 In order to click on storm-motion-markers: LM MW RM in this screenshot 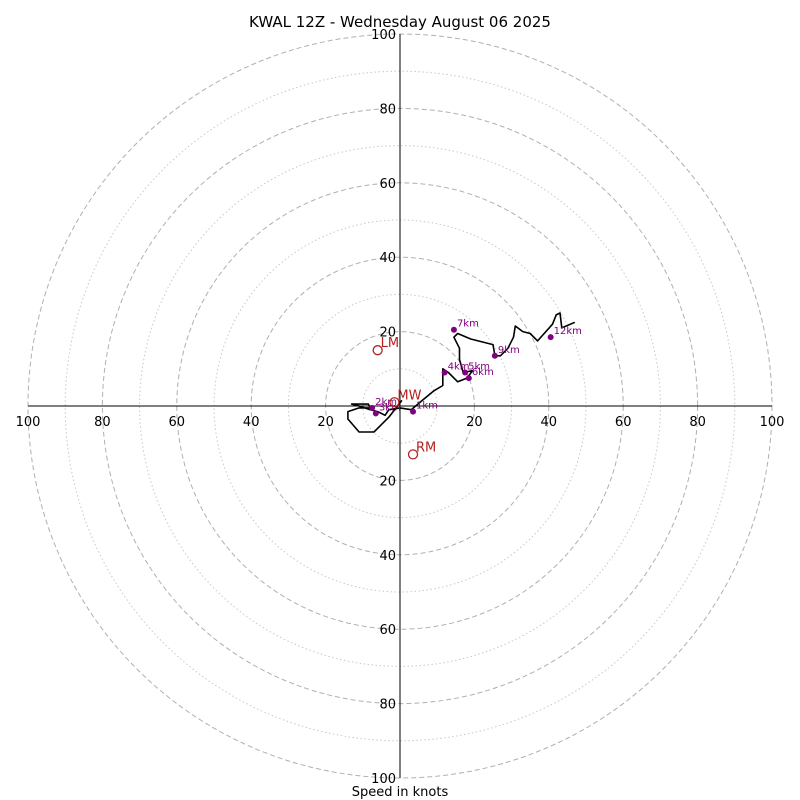, I will do `click(404, 398)`.